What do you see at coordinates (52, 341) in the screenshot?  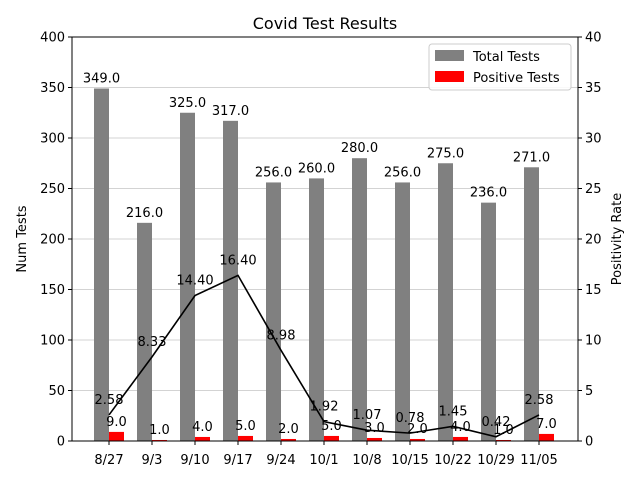 I see `y-tick-label: 100` at bounding box center [52, 341].